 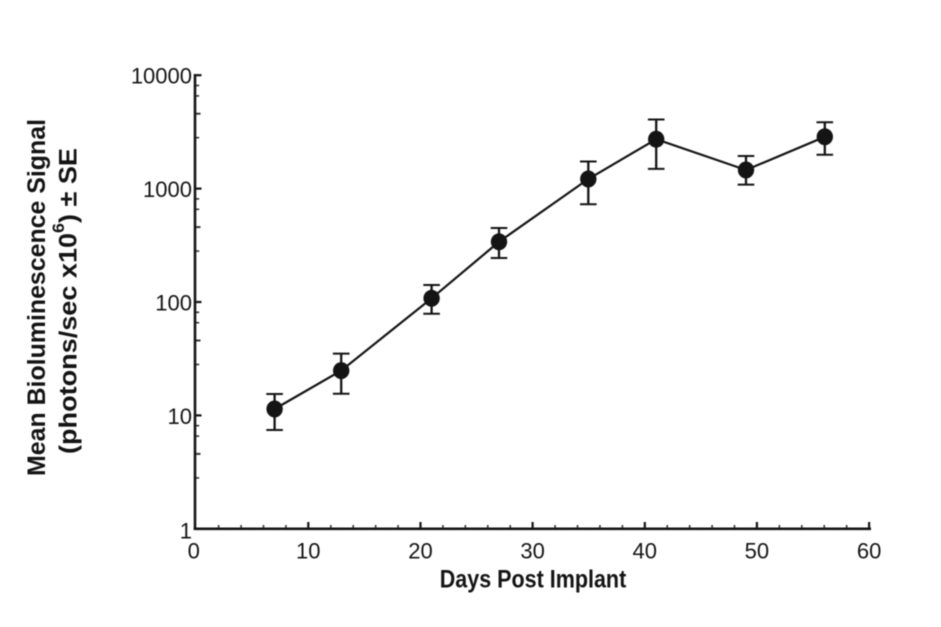 What do you see at coordinates (869, 550) in the screenshot?
I see `svg-text: 60` at bounding box center [869, 550].